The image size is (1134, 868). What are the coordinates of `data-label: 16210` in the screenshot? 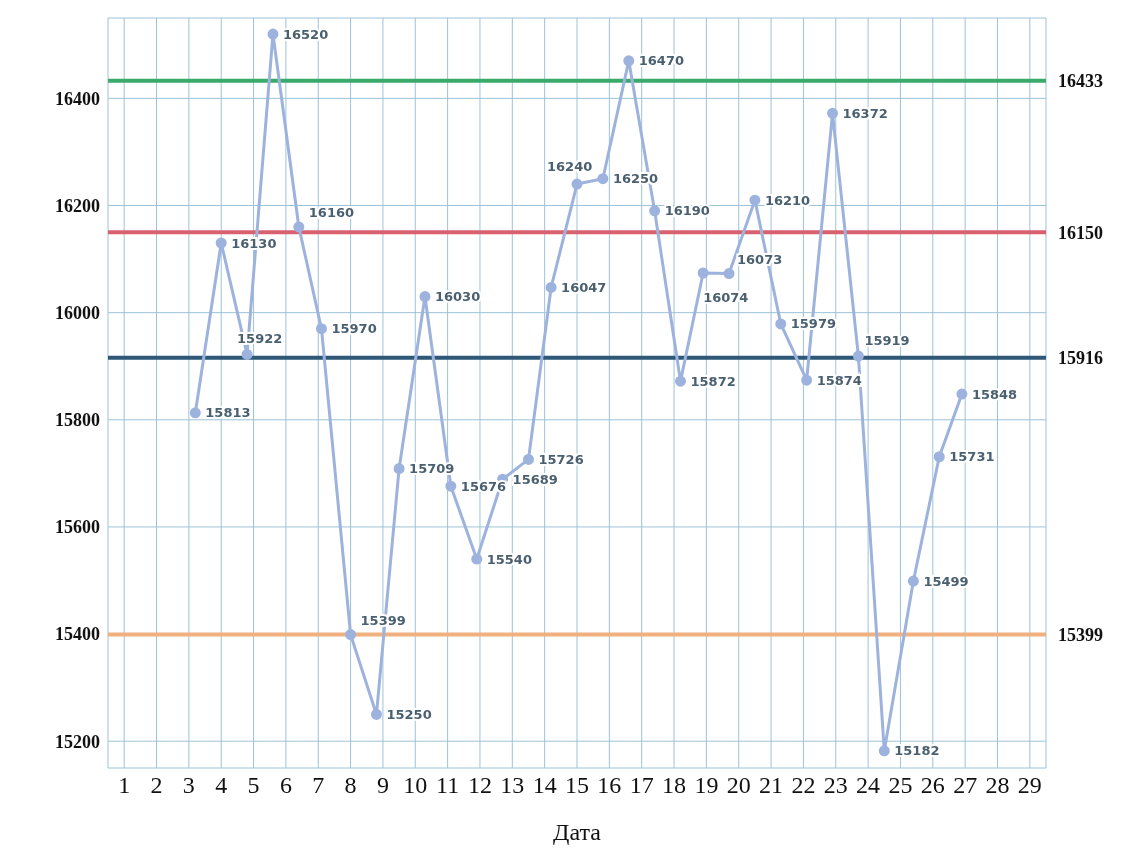 It's located at (787, 200).